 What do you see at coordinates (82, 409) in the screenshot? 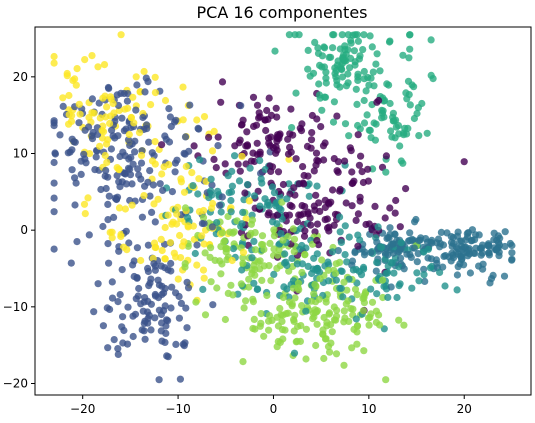
I see `x-tick-label: −20` at bounding box center [82, 409].